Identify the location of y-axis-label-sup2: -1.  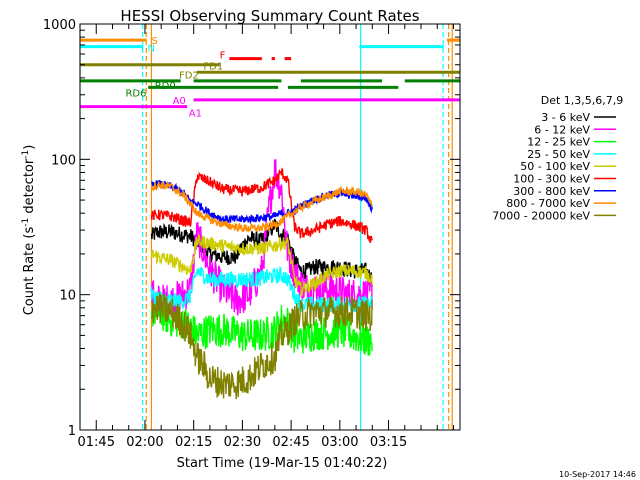
(26, 154).